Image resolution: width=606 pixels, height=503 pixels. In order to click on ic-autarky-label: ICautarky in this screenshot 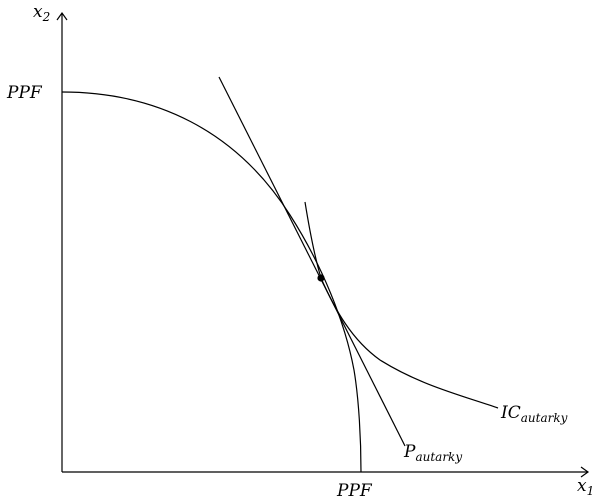, I will do `click(534, 414)`.